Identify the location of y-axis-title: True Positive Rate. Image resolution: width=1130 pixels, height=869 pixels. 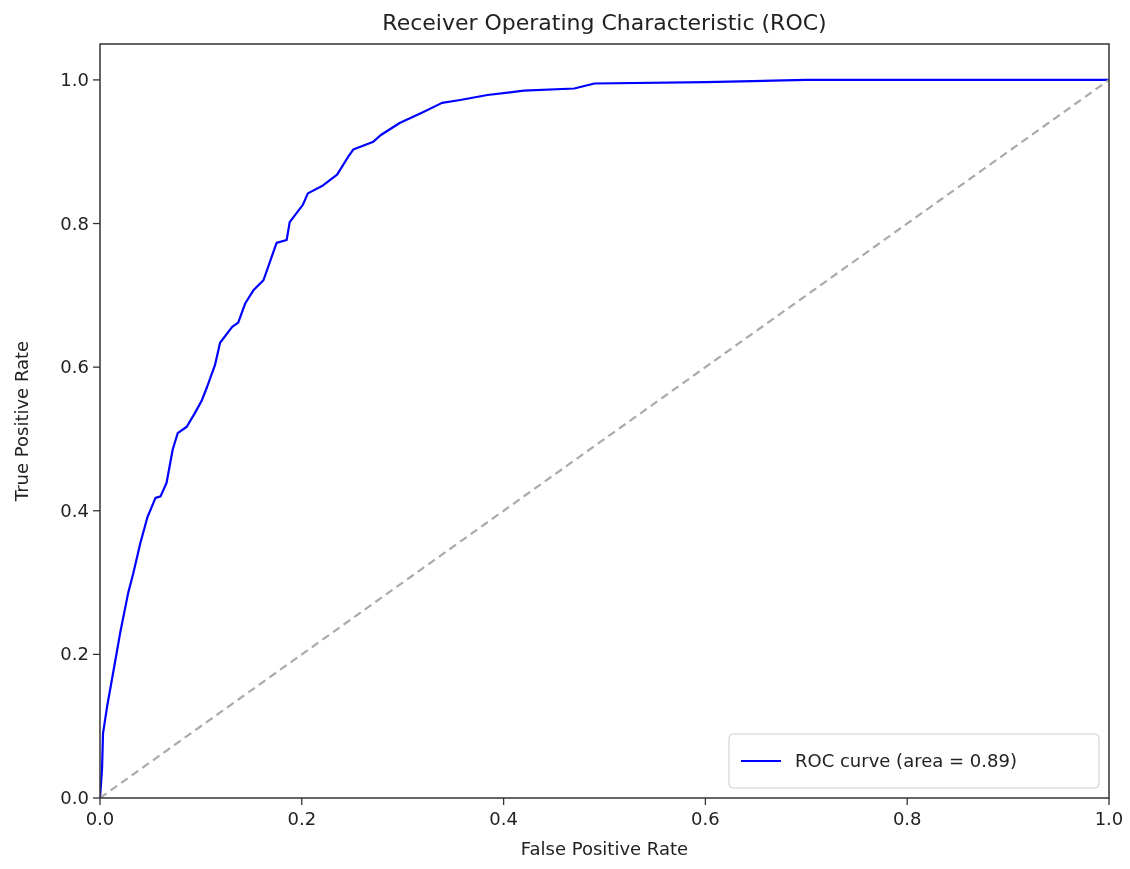
(21, 421).